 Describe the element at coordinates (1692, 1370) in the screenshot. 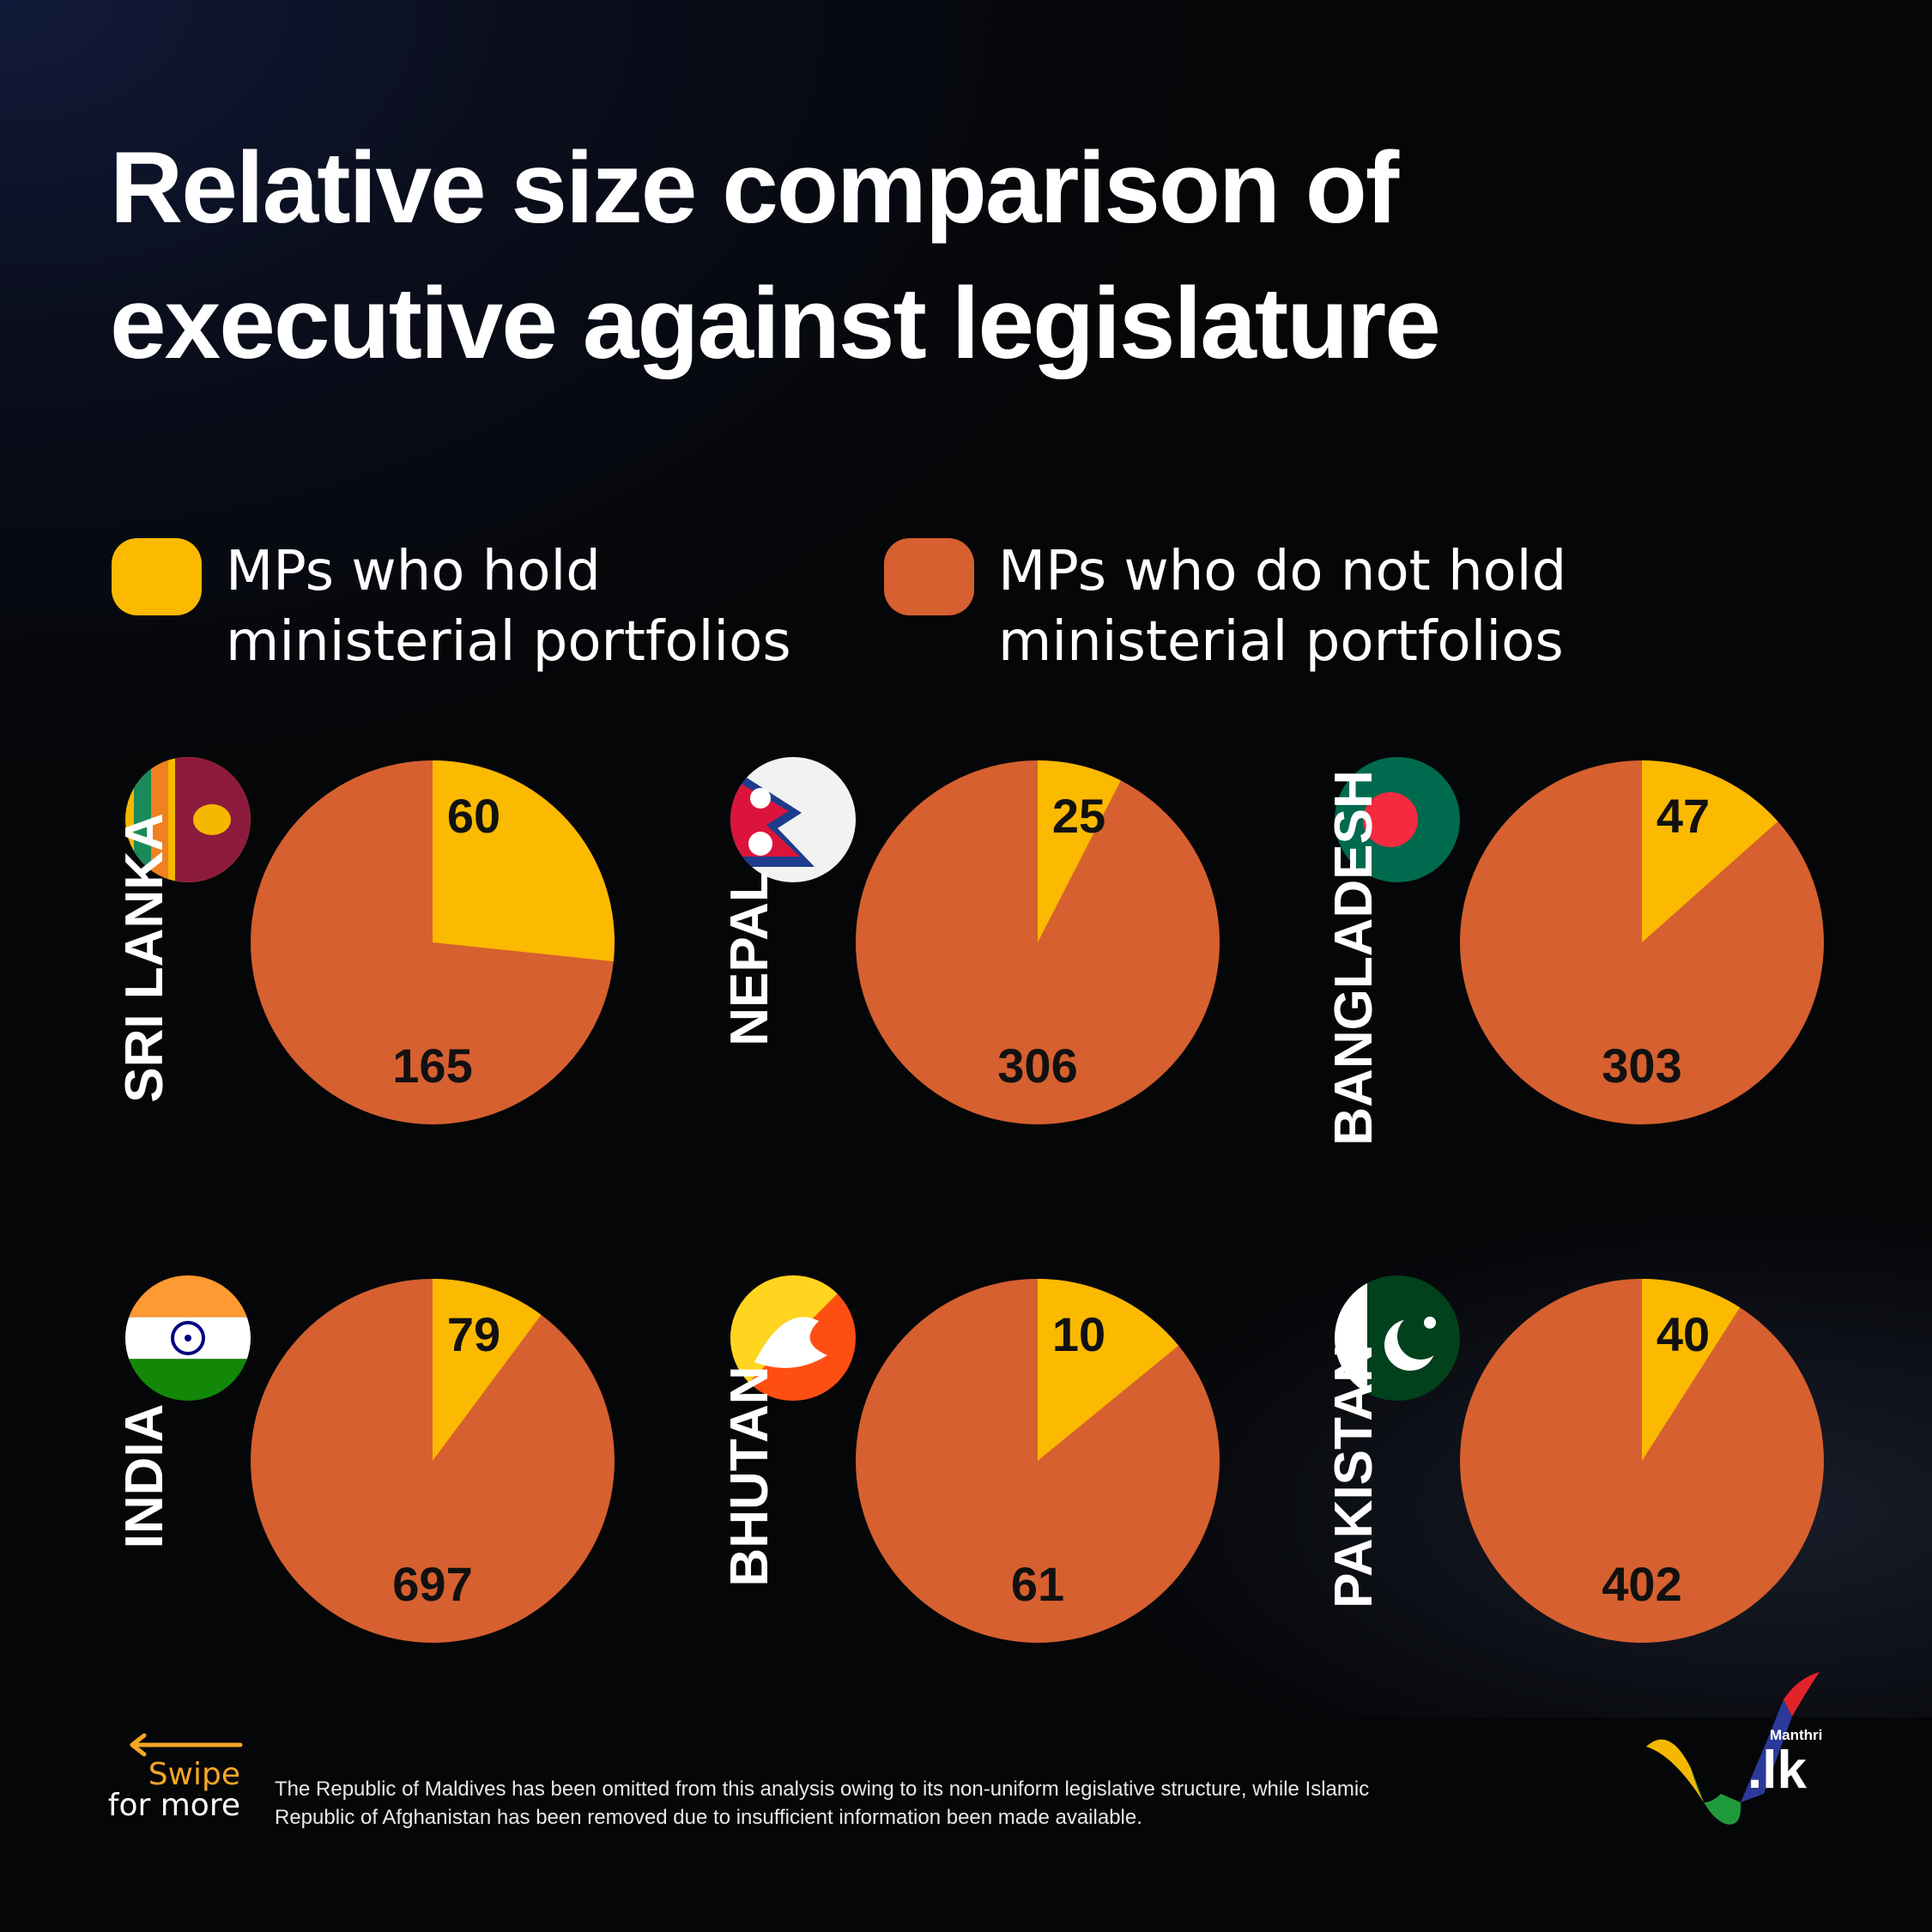

I see `pie-slice-ministers-pakistan` at that location.